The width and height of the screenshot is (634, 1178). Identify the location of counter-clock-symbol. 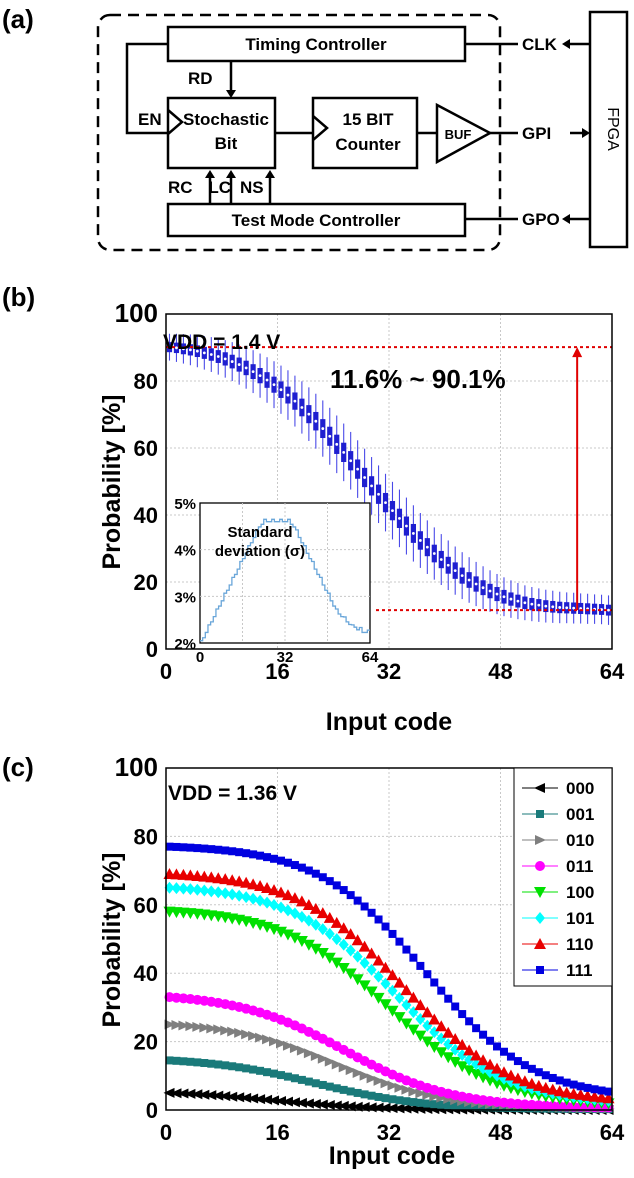
(320, 128).